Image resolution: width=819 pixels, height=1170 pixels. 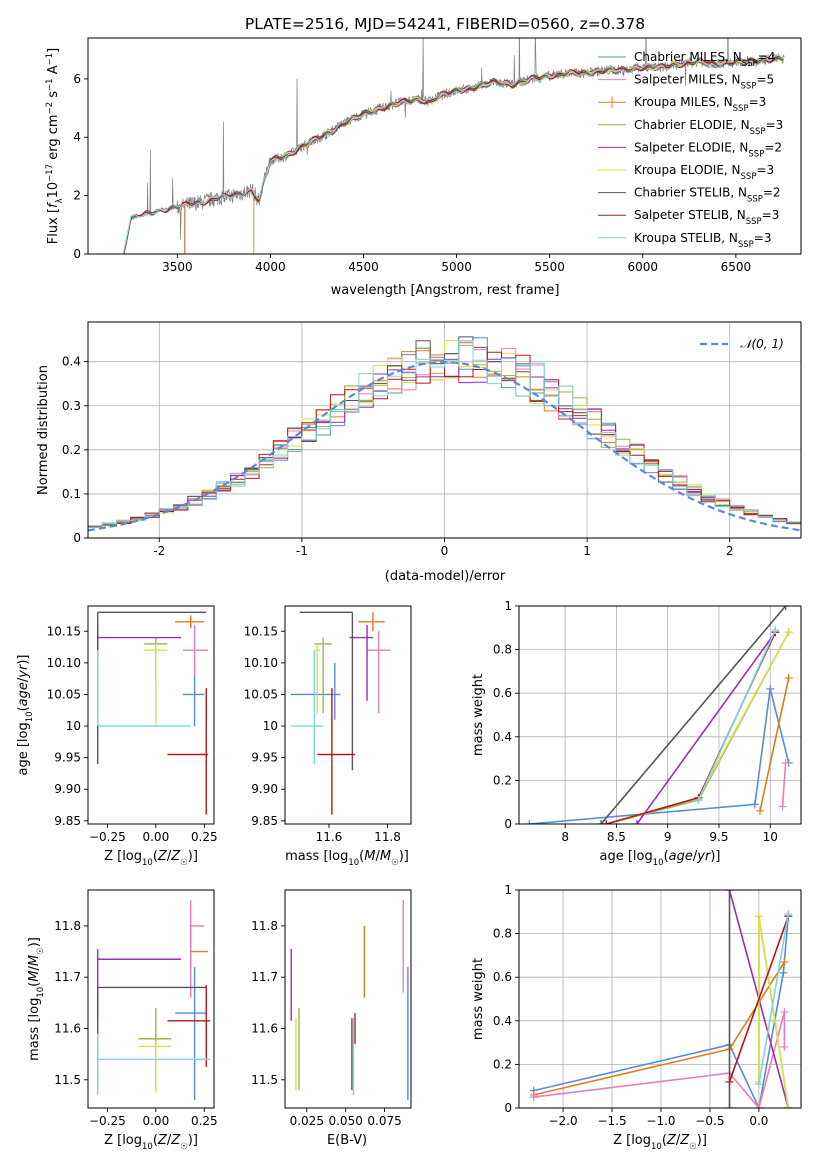 I want to click on x-axis-label: E(B-V), so click(x=347, y=1140).